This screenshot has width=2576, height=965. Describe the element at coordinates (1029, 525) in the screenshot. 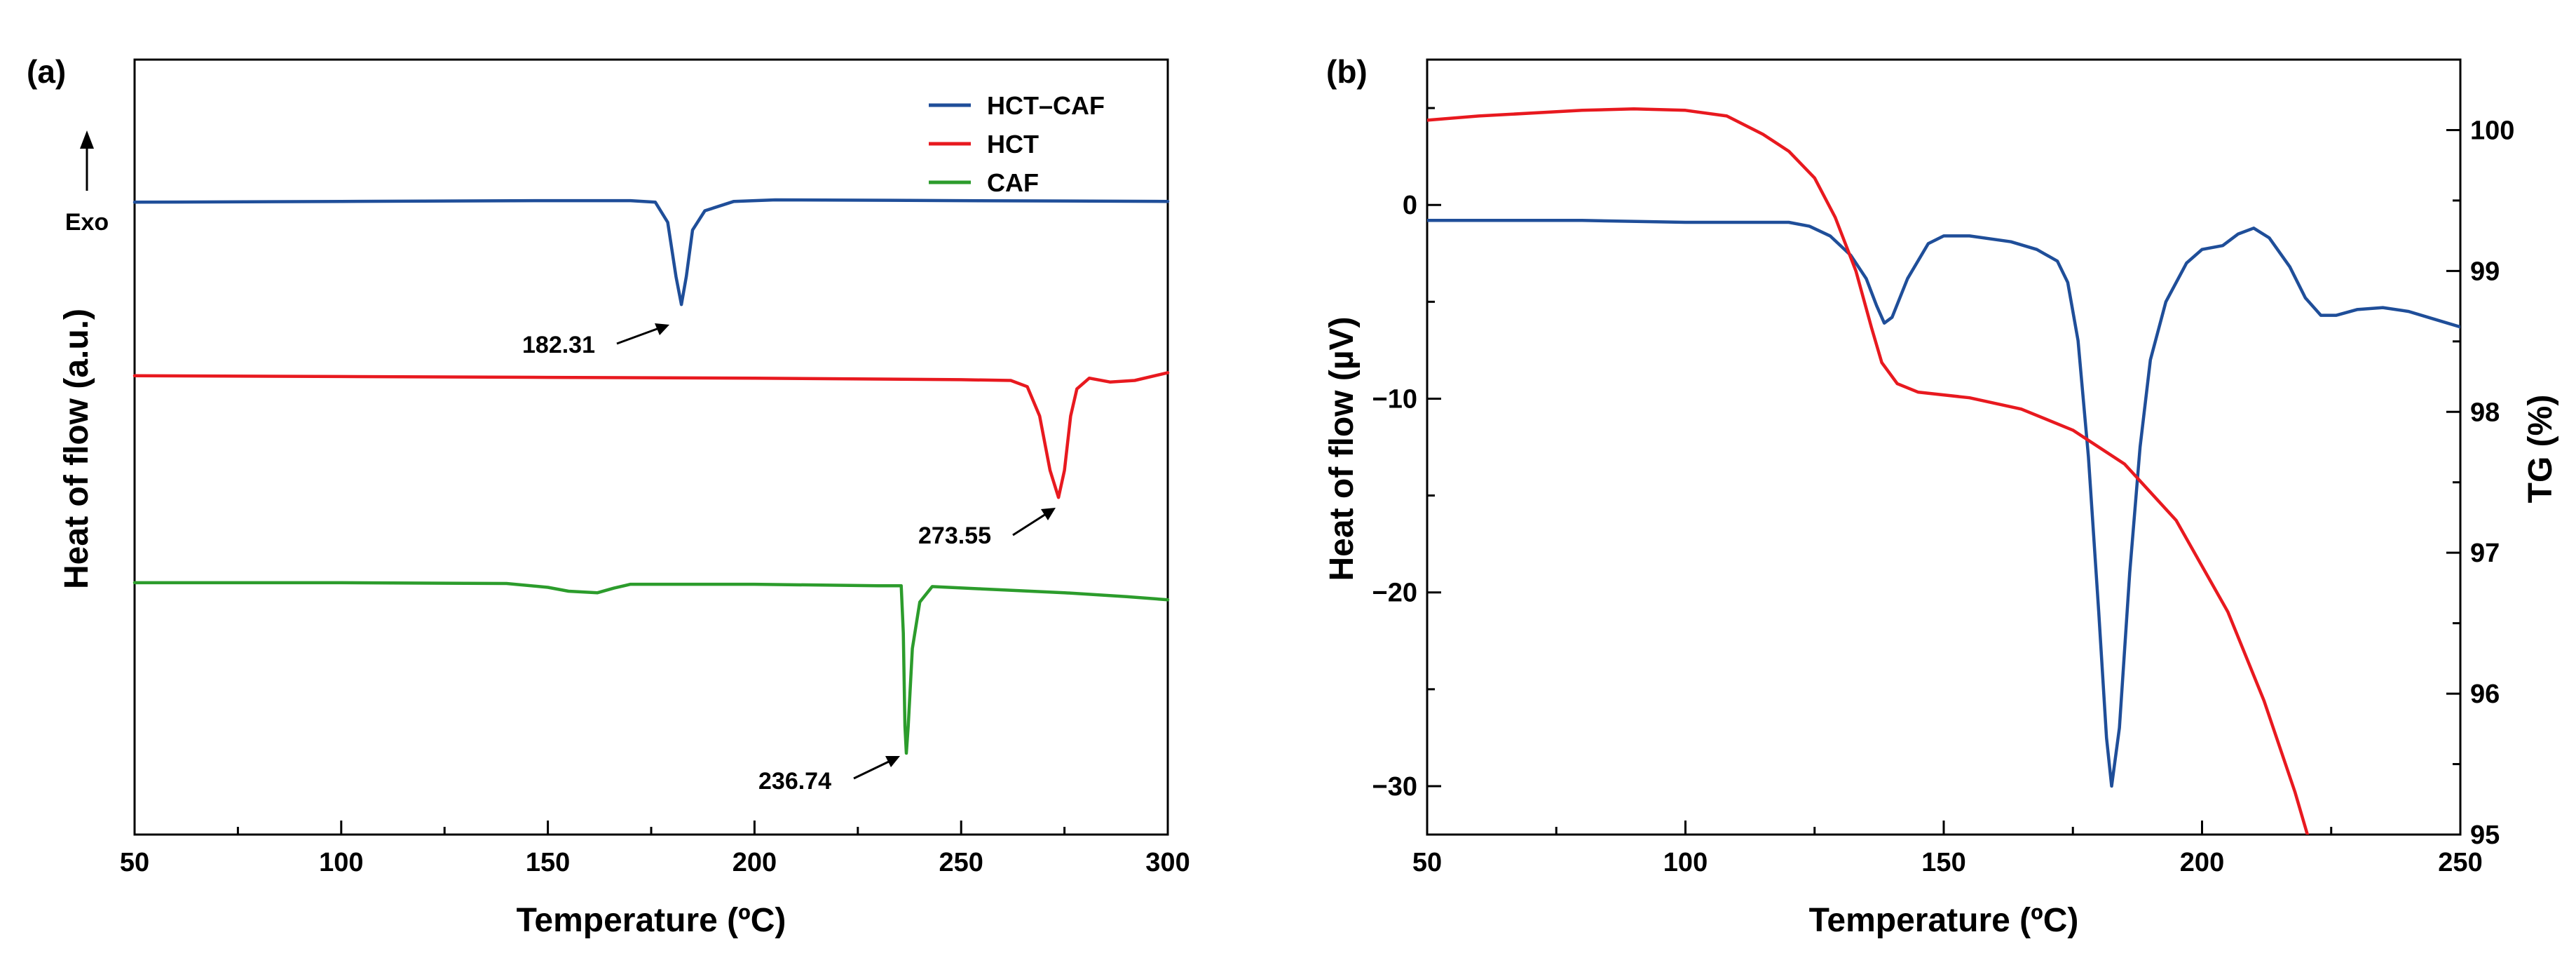

I see `annotation-273-55-arrow` at that location.